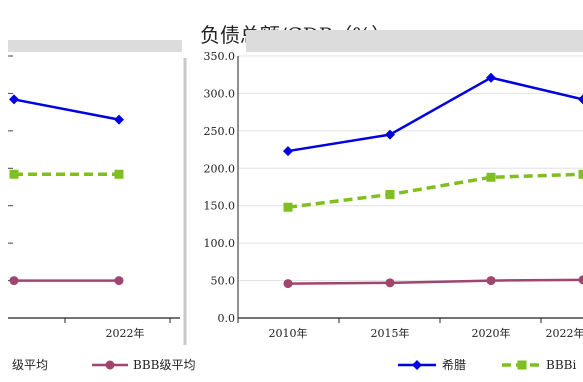  I want to click on y-tick-label: 200.0, so click(220, 168).